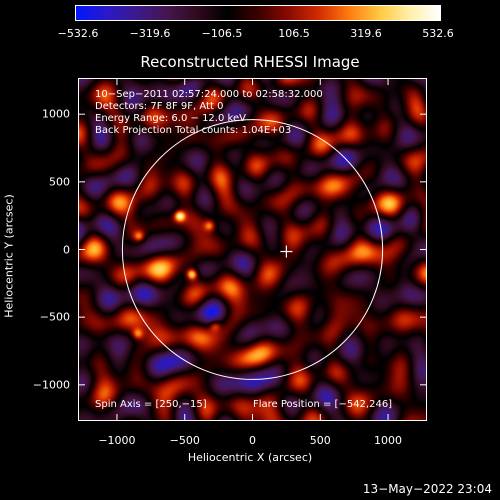 The image size is (500, 500). Describe the element at coordinates (66, 249) in the screenshot. I see `y-tick-label: 0` at that location.